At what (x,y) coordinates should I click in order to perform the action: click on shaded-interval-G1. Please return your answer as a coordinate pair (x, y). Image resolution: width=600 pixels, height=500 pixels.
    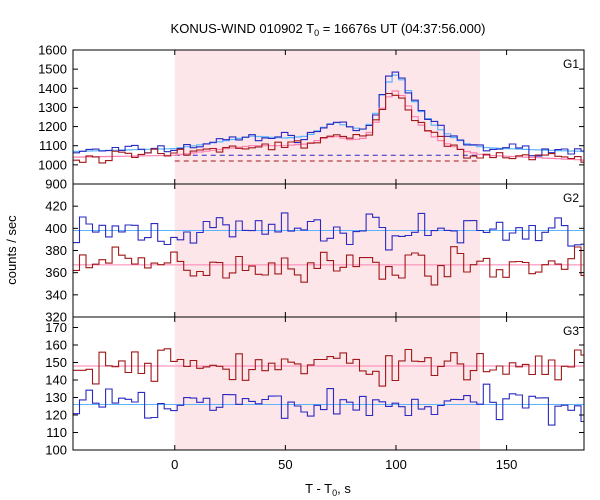
    Looking at the image, I should click on (327, 117).